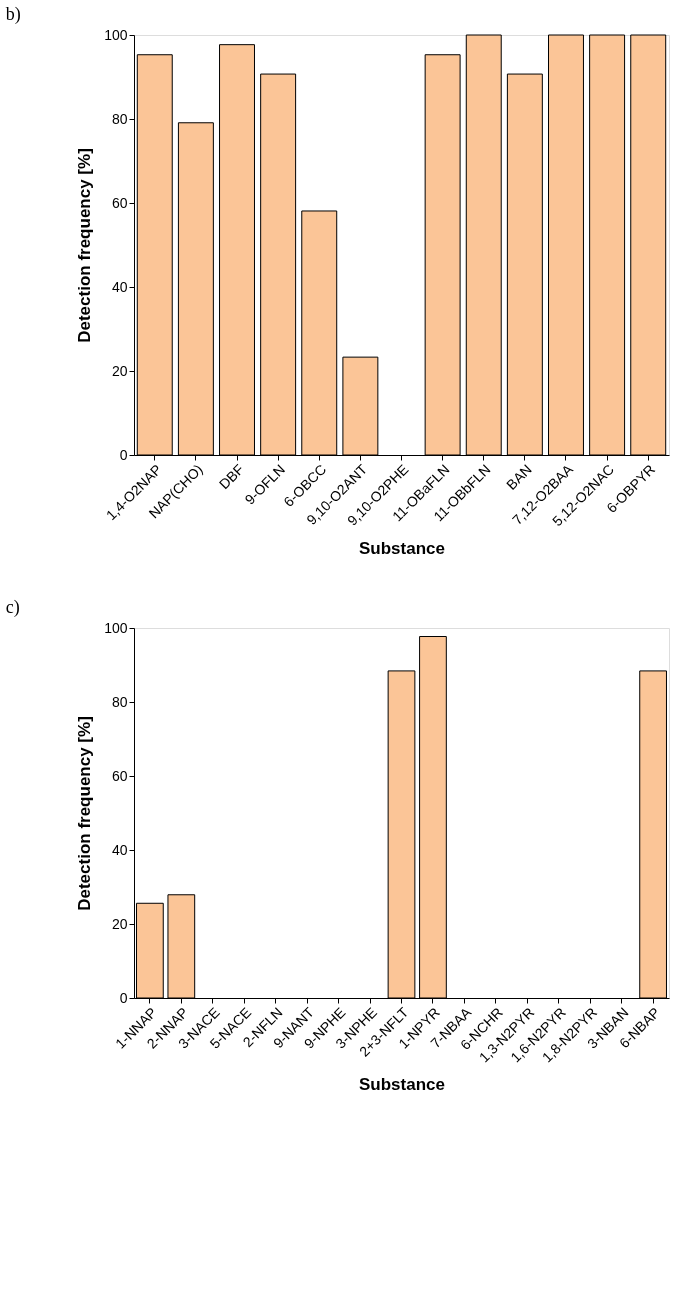 Image resolution: width=700 pixels, height=1302 pixels. What do you see at coordinates (12, 607) in the screenshot?
I see `chart-title: c)` at bounding box center [12, 607].